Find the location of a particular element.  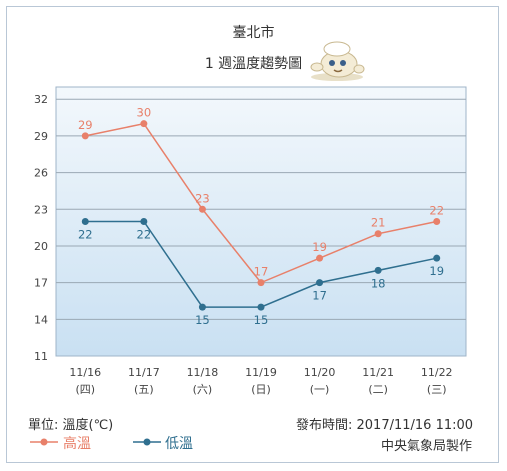

y-tick-label: 29 is located at coordinates (41, 136).